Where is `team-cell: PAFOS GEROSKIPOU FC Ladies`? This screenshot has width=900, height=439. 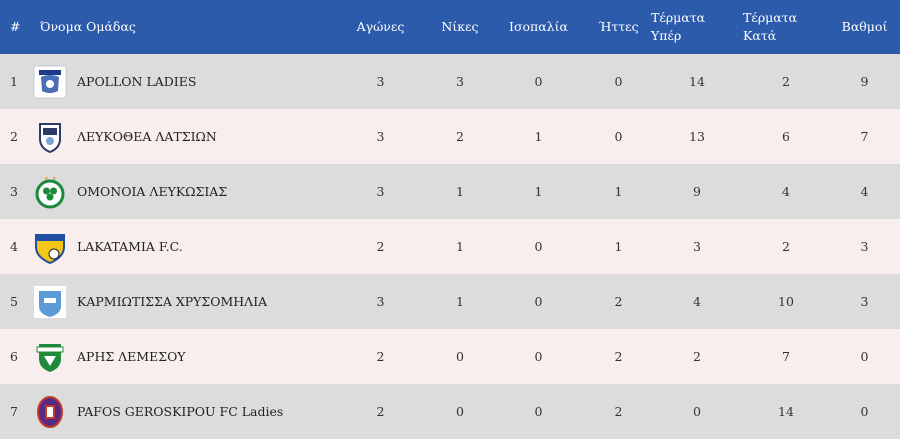 team-cell: PAFOS GEROSKIPOU FC Ladies is located at coordinates (182, 411).